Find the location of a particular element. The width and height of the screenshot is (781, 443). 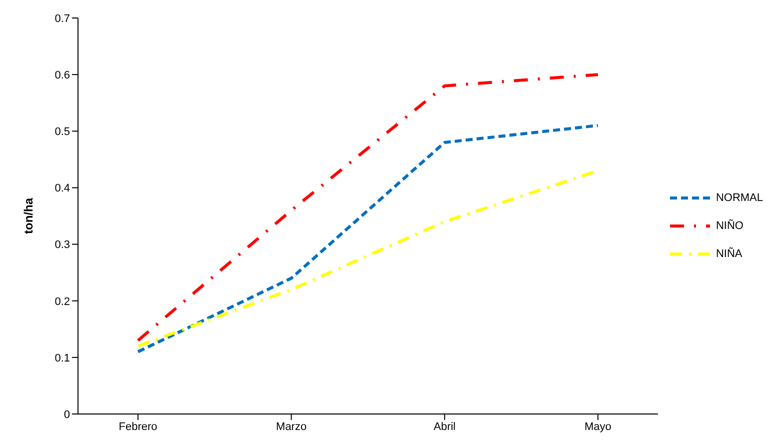

y-tick-label: 0.7 is located at coordinates (62, 18).